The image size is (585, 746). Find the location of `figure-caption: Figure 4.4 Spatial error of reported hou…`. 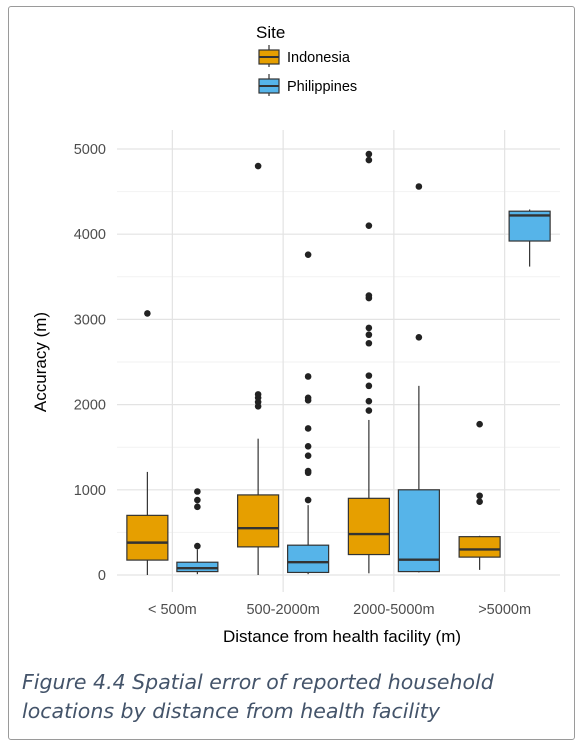

figure-caption: Figure 4.4 Spatial error of reported hou… is located at coordinates (258, 696).